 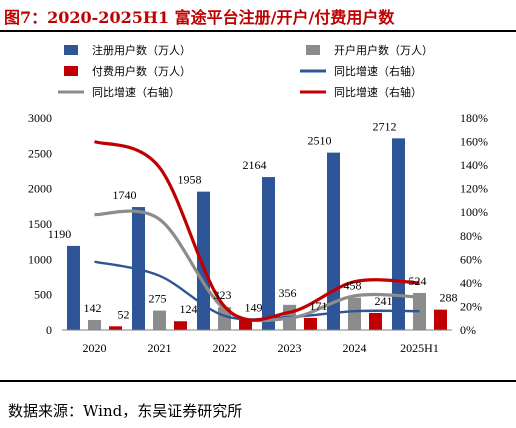 What do you see at coordinates (471, 306) in the screenshot?
I see `y-right-tick-1: 20%` at bounding box center [471, 306].